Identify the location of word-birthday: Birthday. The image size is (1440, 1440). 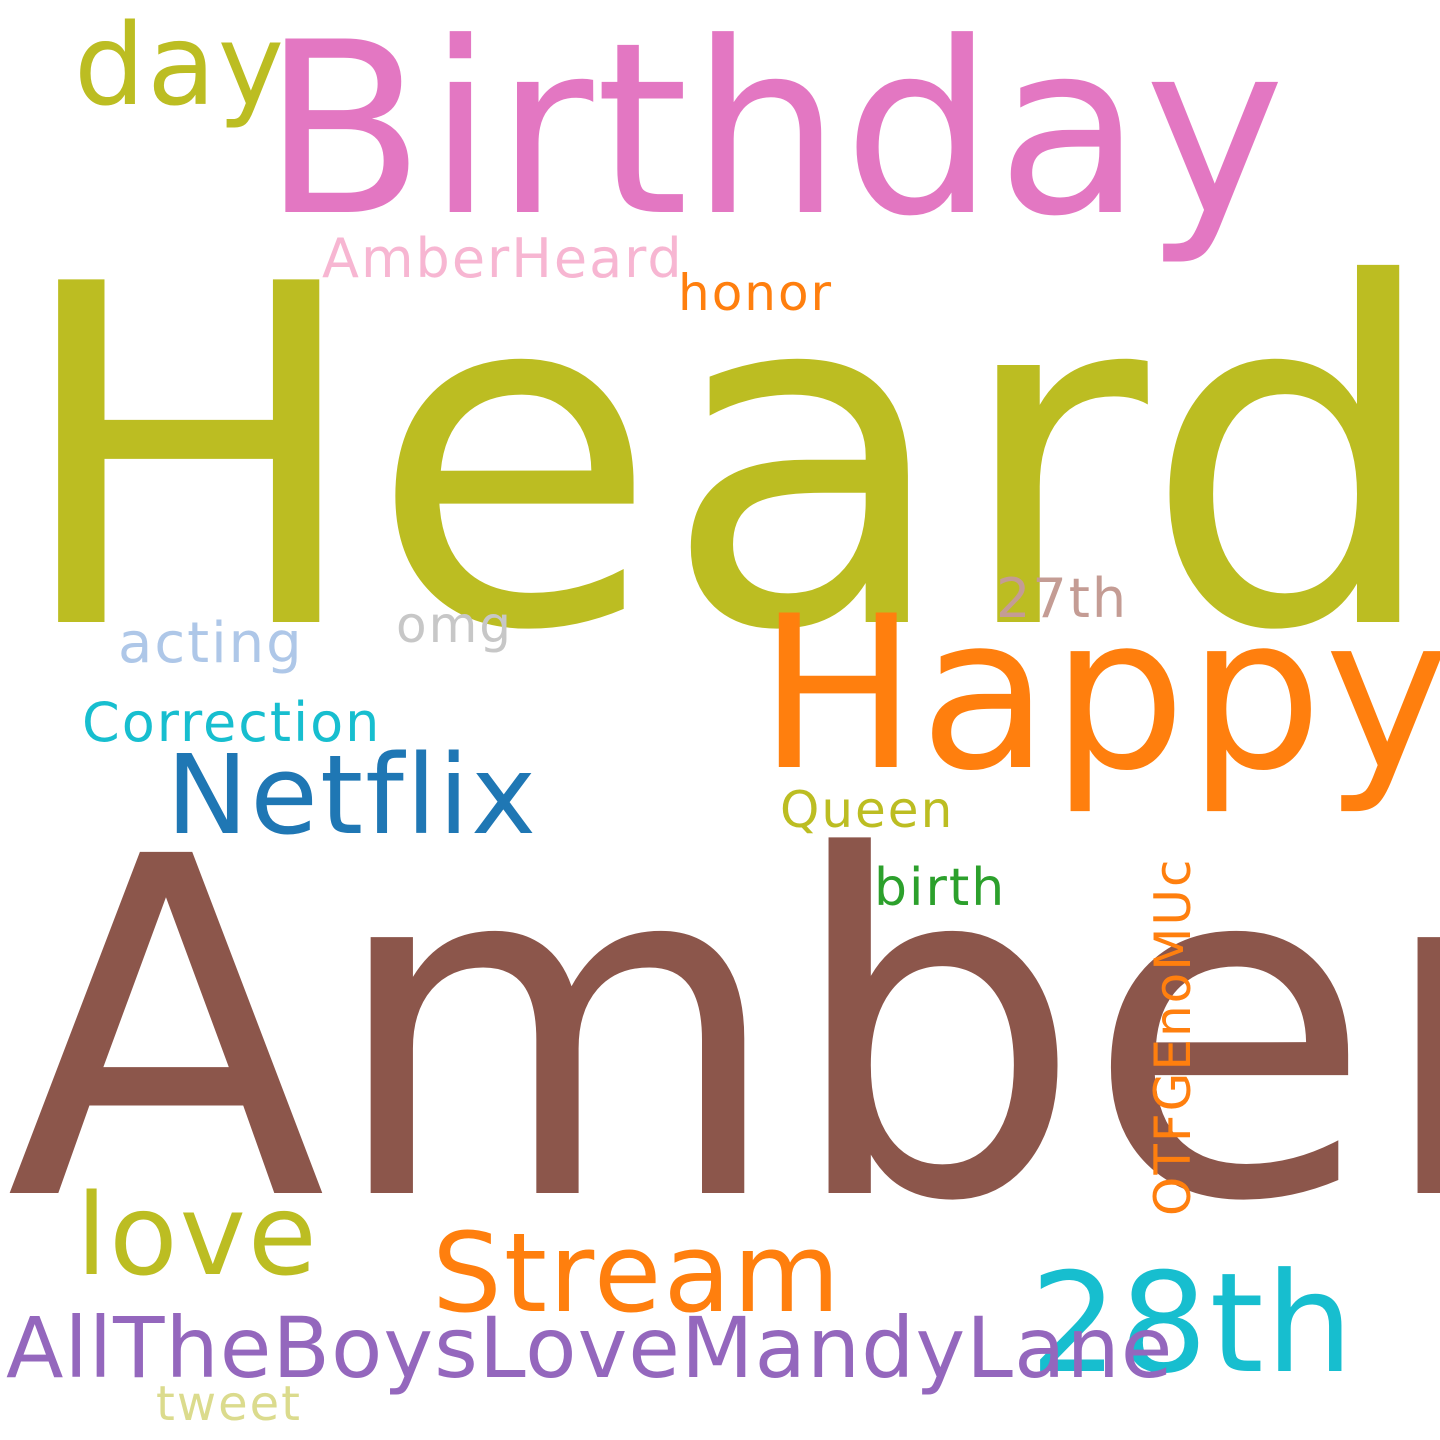
(775, 134).